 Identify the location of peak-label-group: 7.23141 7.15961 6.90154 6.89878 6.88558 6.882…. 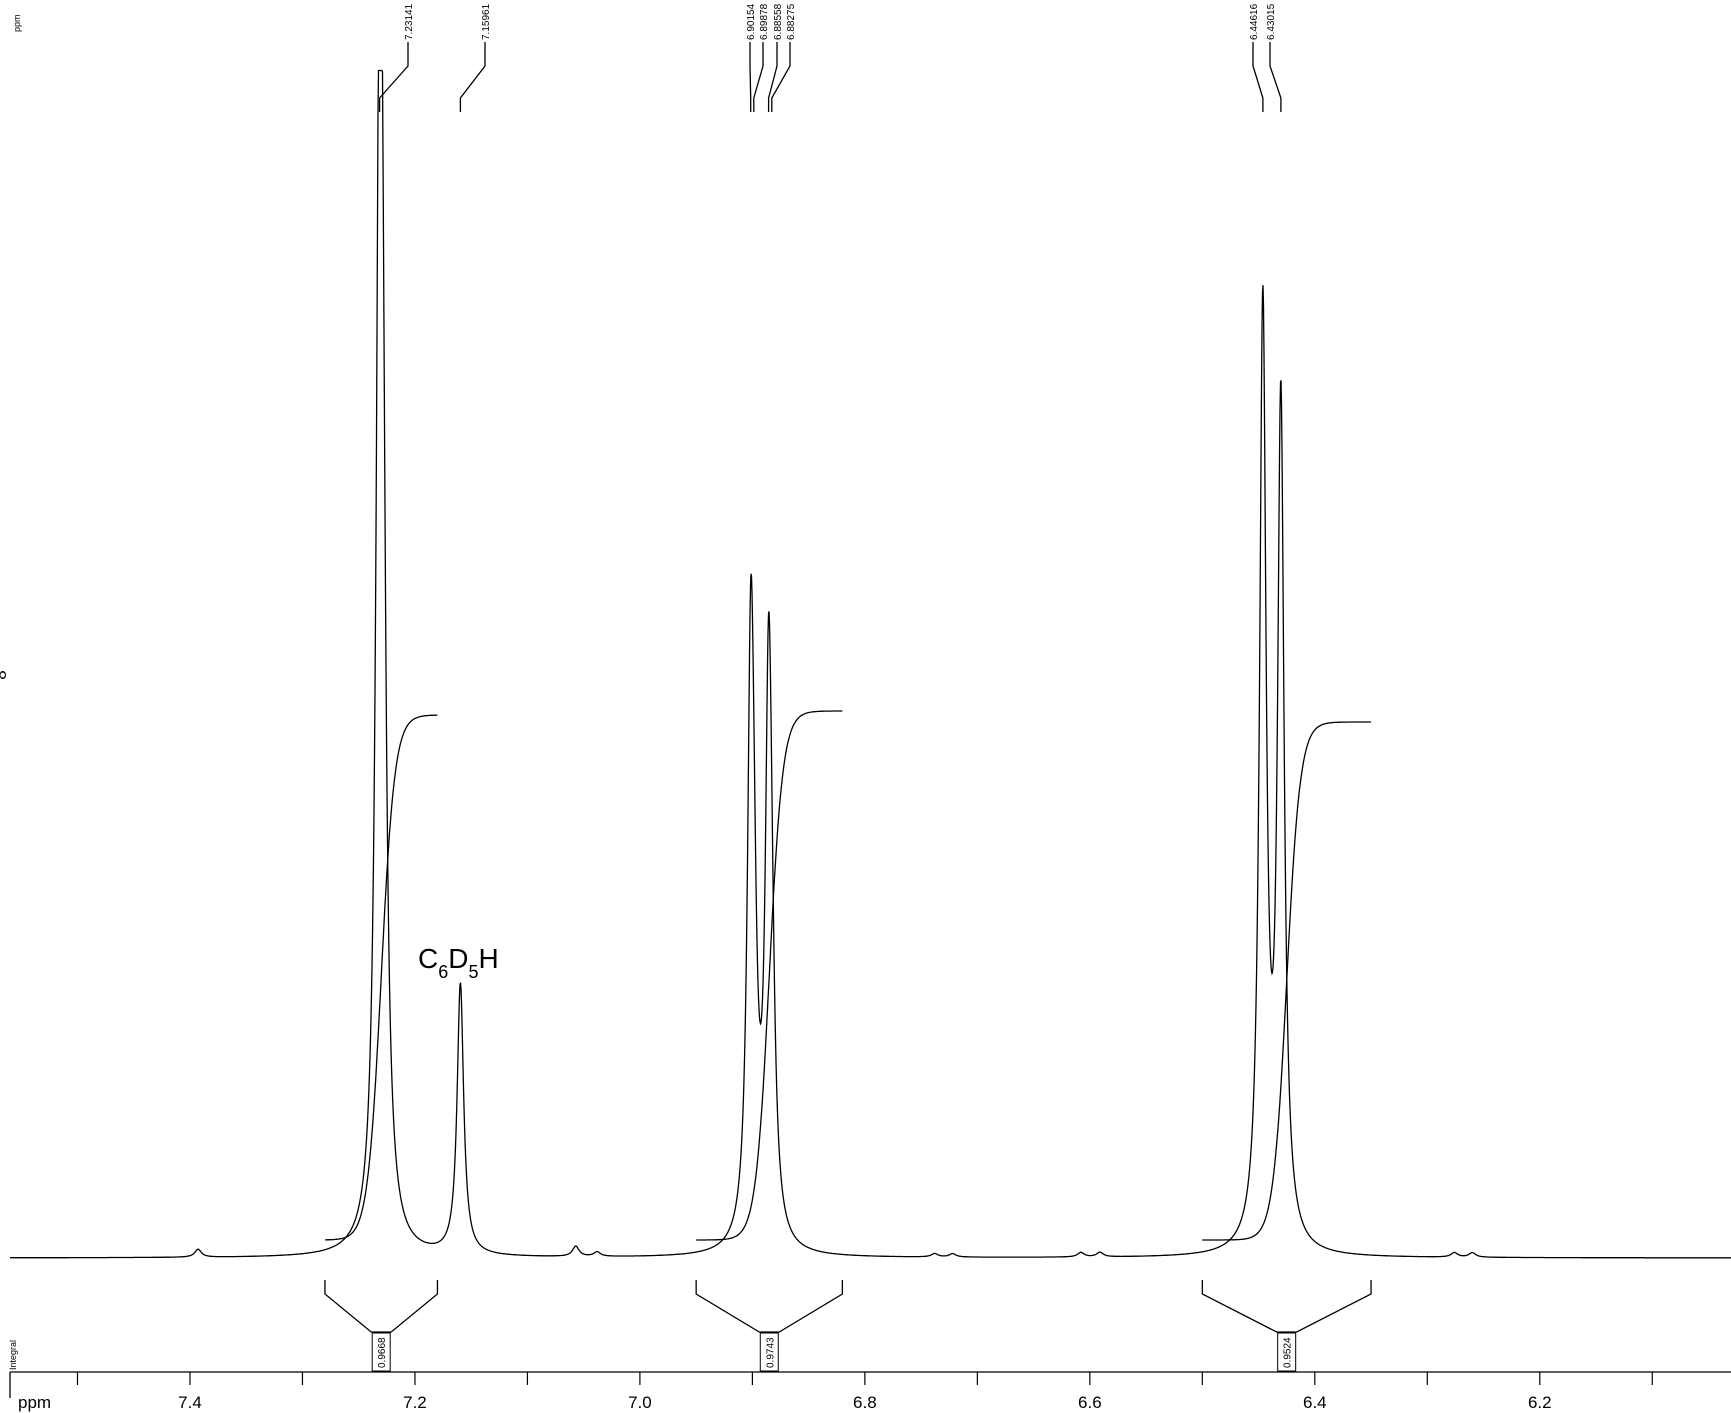
(830, 57).